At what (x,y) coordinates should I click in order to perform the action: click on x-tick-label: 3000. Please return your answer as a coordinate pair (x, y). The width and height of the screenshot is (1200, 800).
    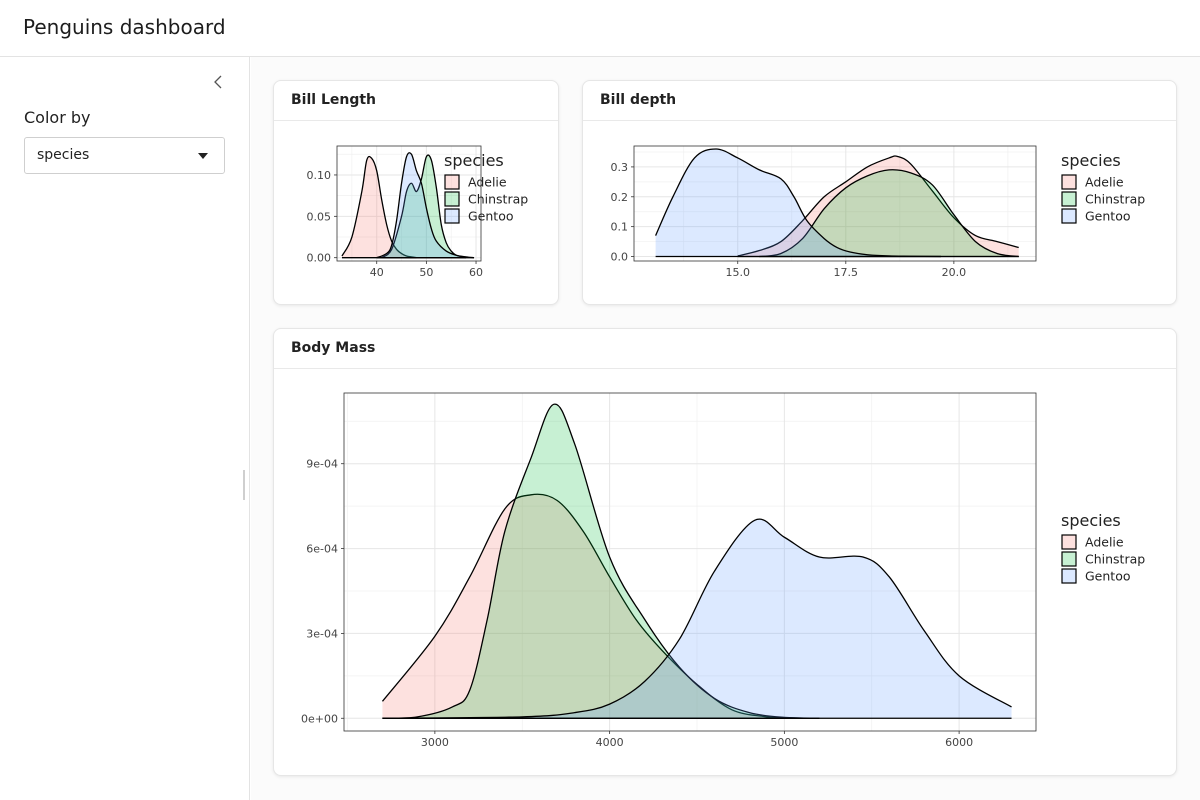
    Looking at the image, I should click on (435, 742).